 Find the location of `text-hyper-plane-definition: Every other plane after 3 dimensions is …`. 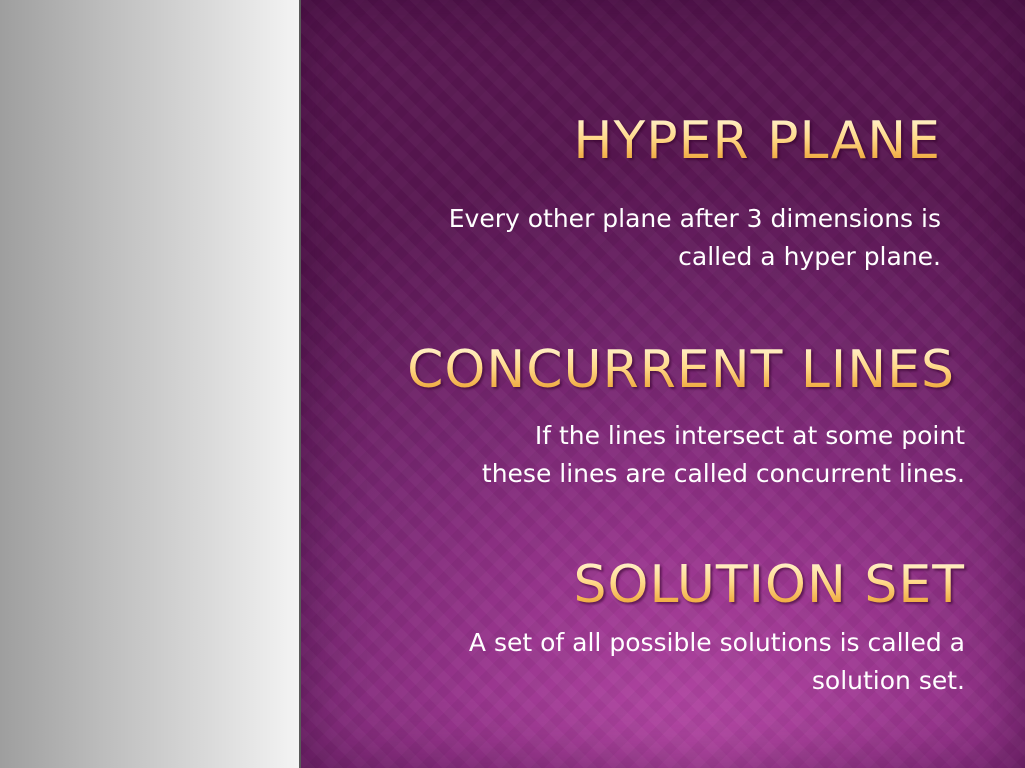

text-hyper-plane-definition: Every other plane after 3 dimensions is … is located at coordinates (695, 238).